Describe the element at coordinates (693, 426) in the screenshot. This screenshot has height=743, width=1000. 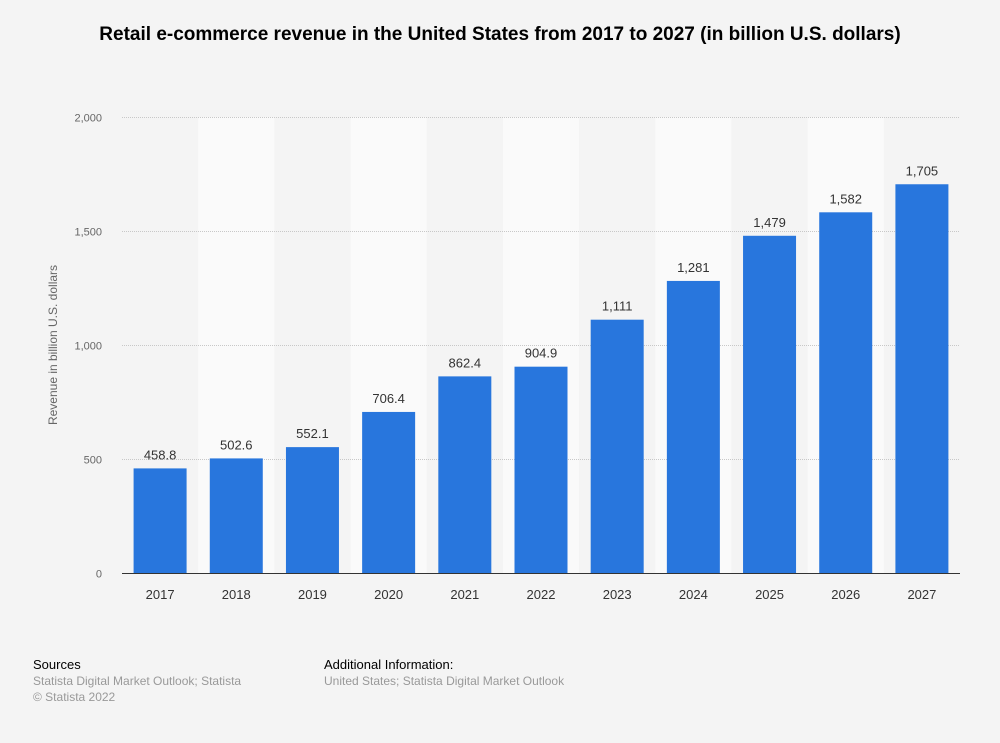
I see `bar-2024` at that location.